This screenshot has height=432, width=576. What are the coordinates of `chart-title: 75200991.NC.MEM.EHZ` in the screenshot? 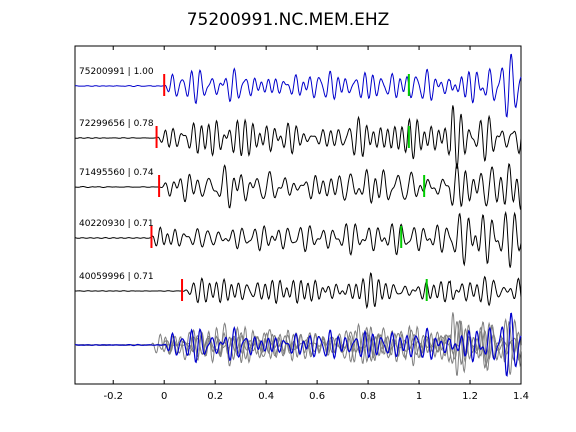 It's located at (288, 20).